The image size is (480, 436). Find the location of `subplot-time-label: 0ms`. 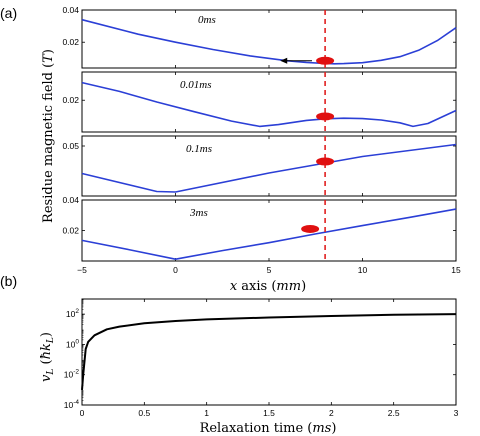

subplot-time-label: 0ms is located at coordinates (207, 20).